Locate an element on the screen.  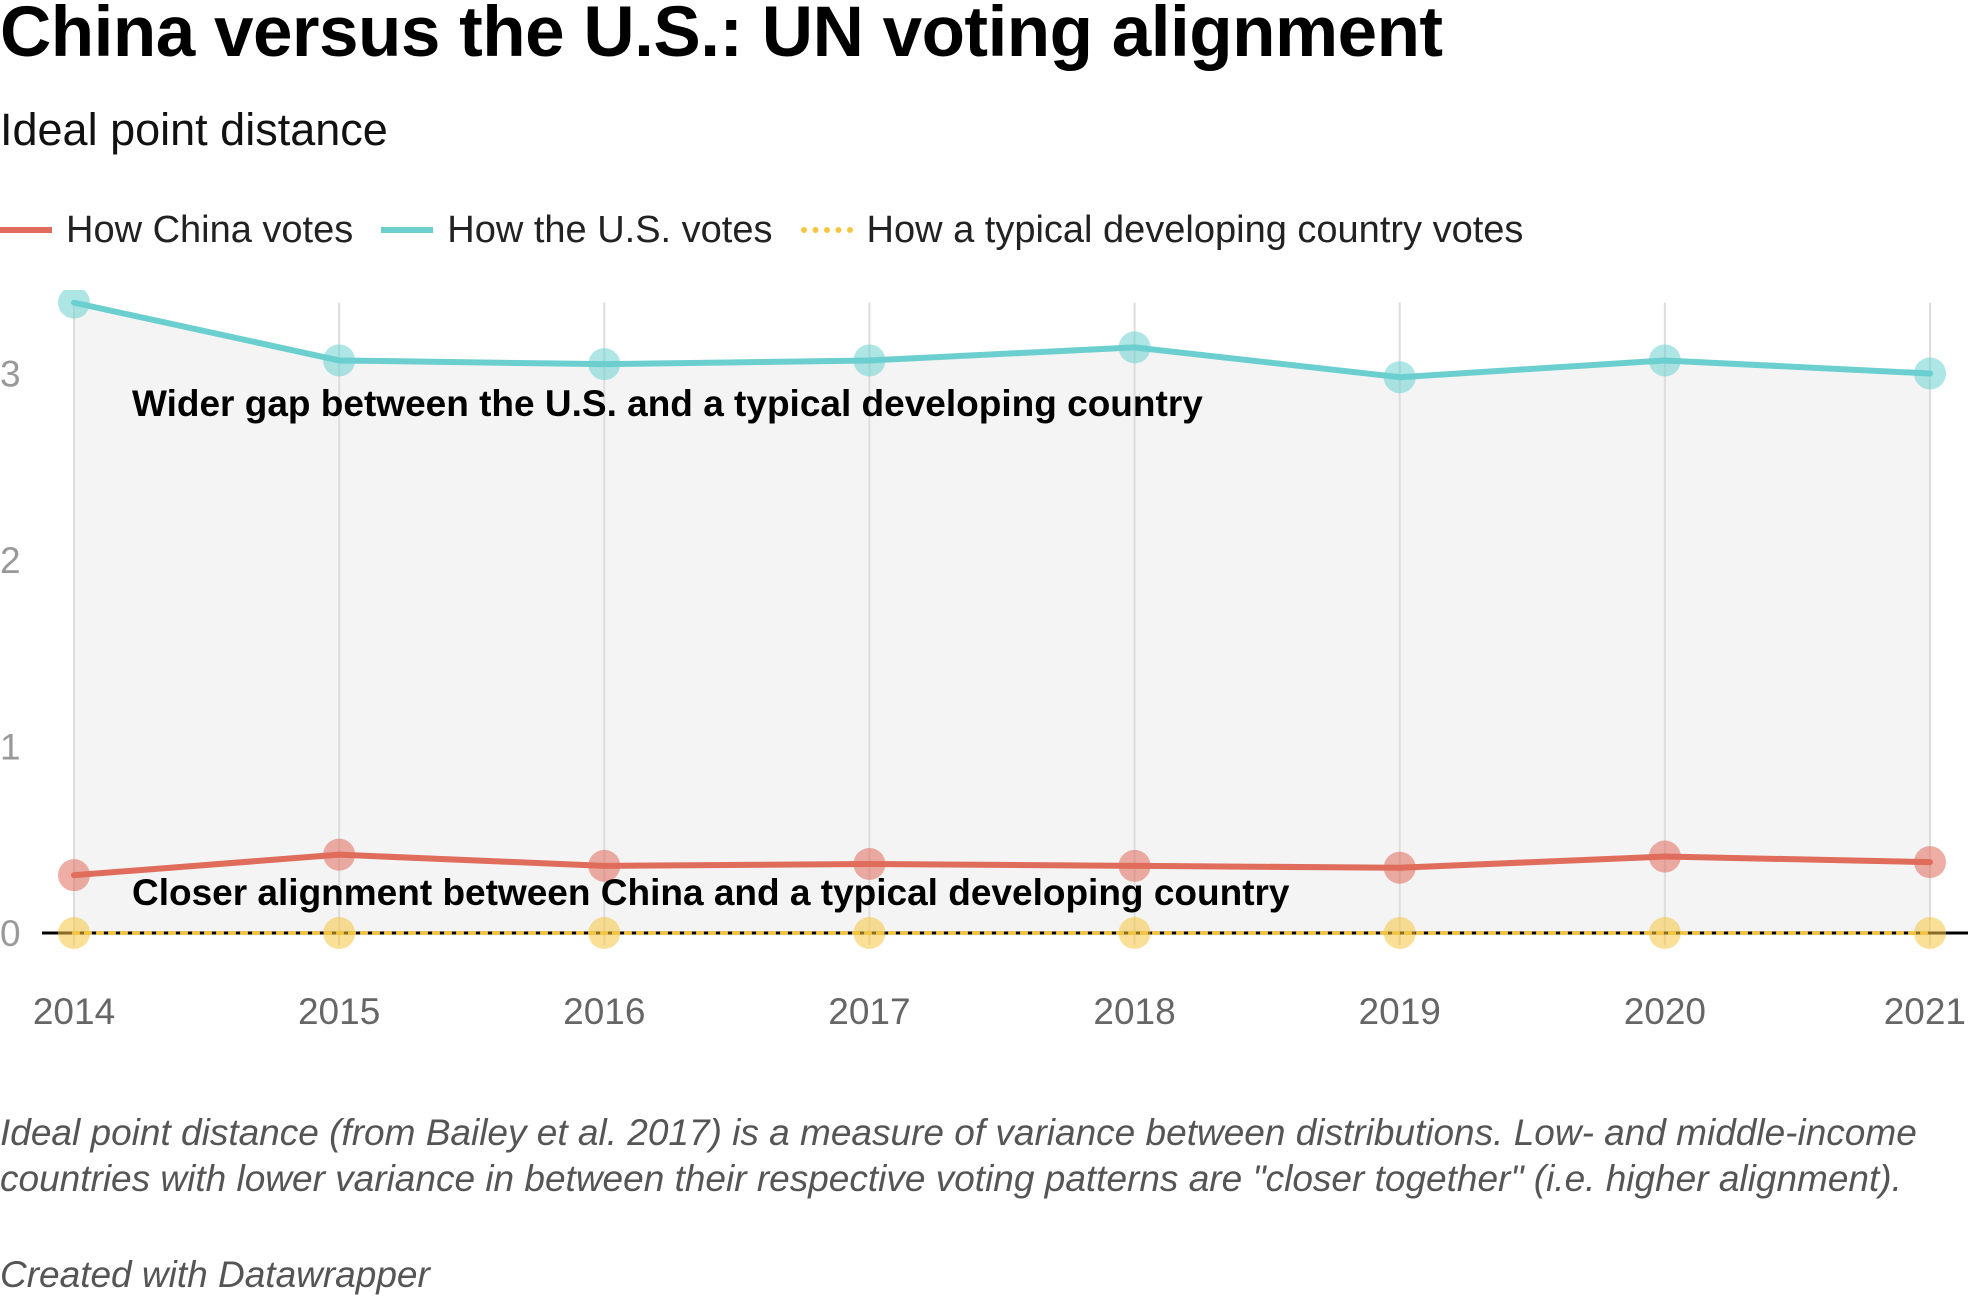
x-tick-label-2017: 2017 is located at coordinates (869, 1011).